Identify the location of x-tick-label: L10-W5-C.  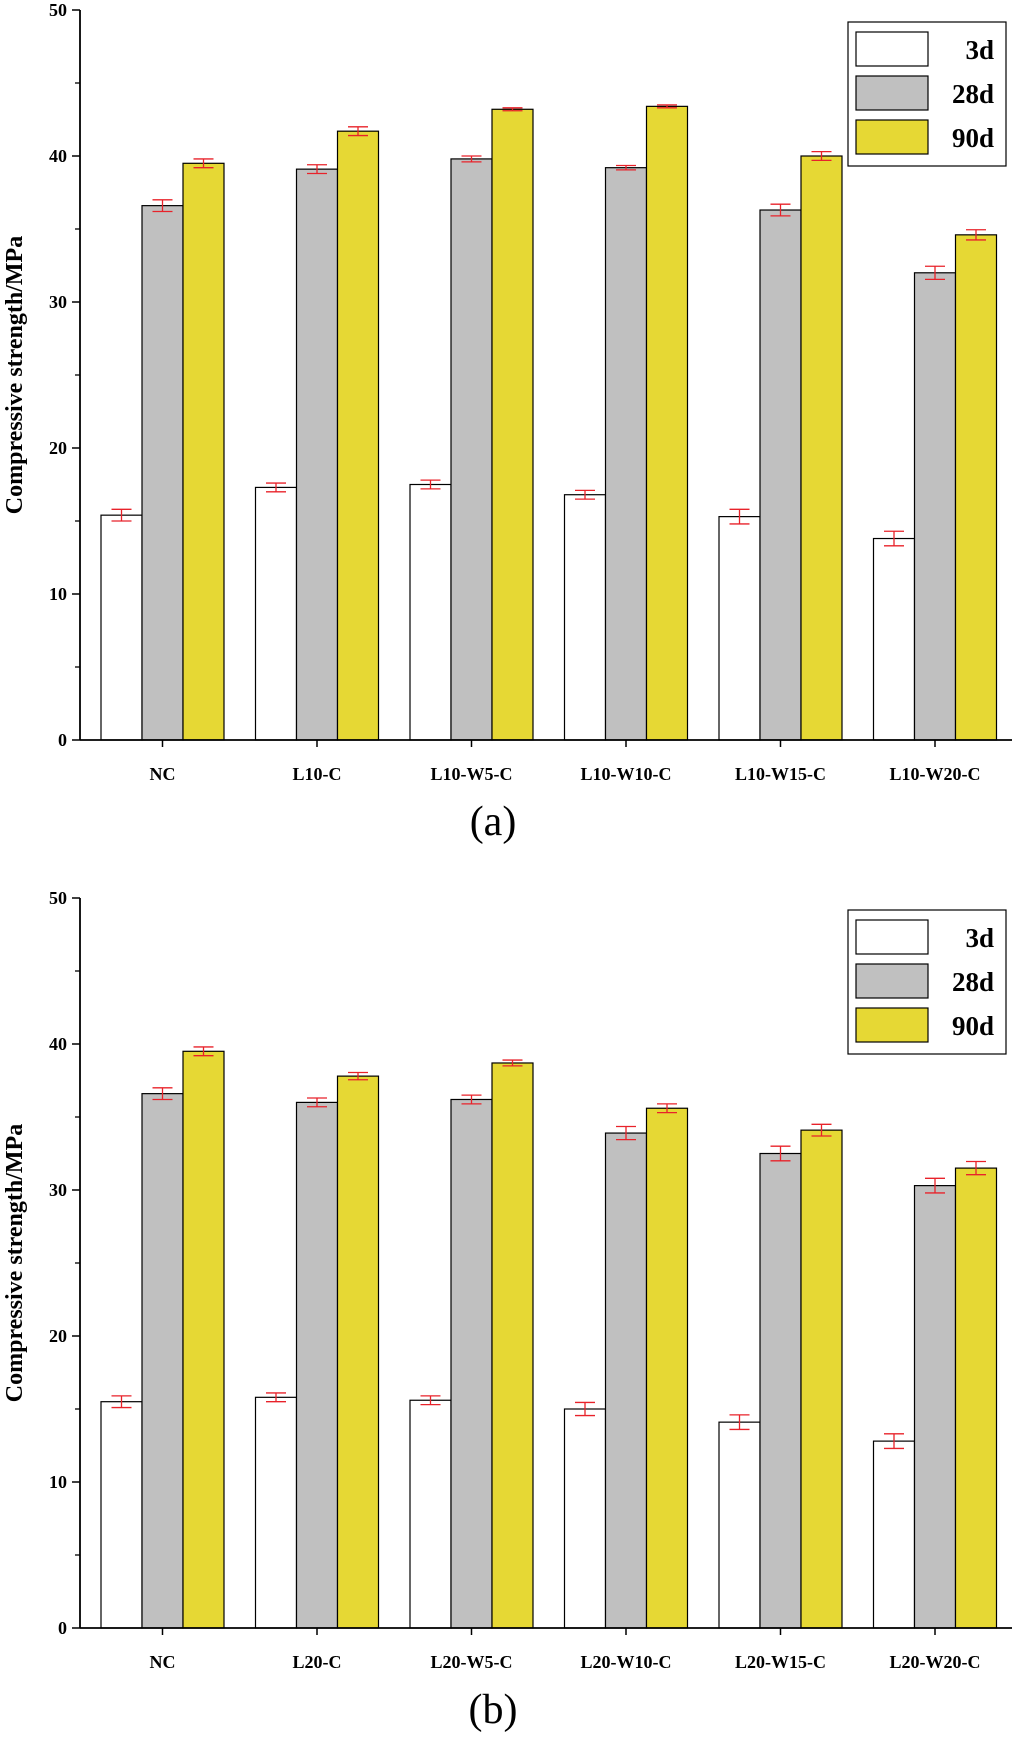
(472, 774).